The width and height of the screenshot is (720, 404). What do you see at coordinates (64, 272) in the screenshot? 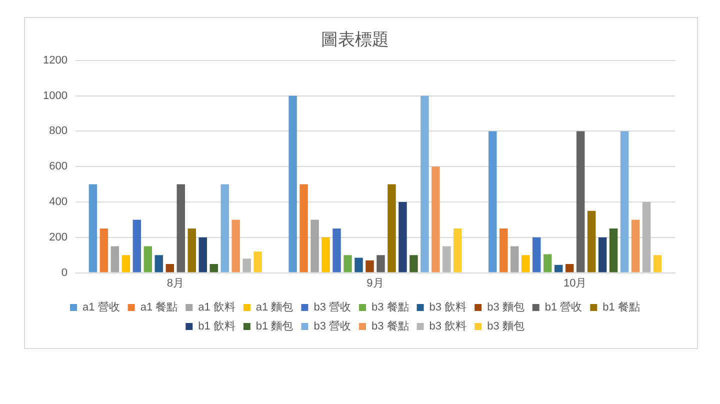
I see `y-tick-label: 0` at bounding box center [64, 272].